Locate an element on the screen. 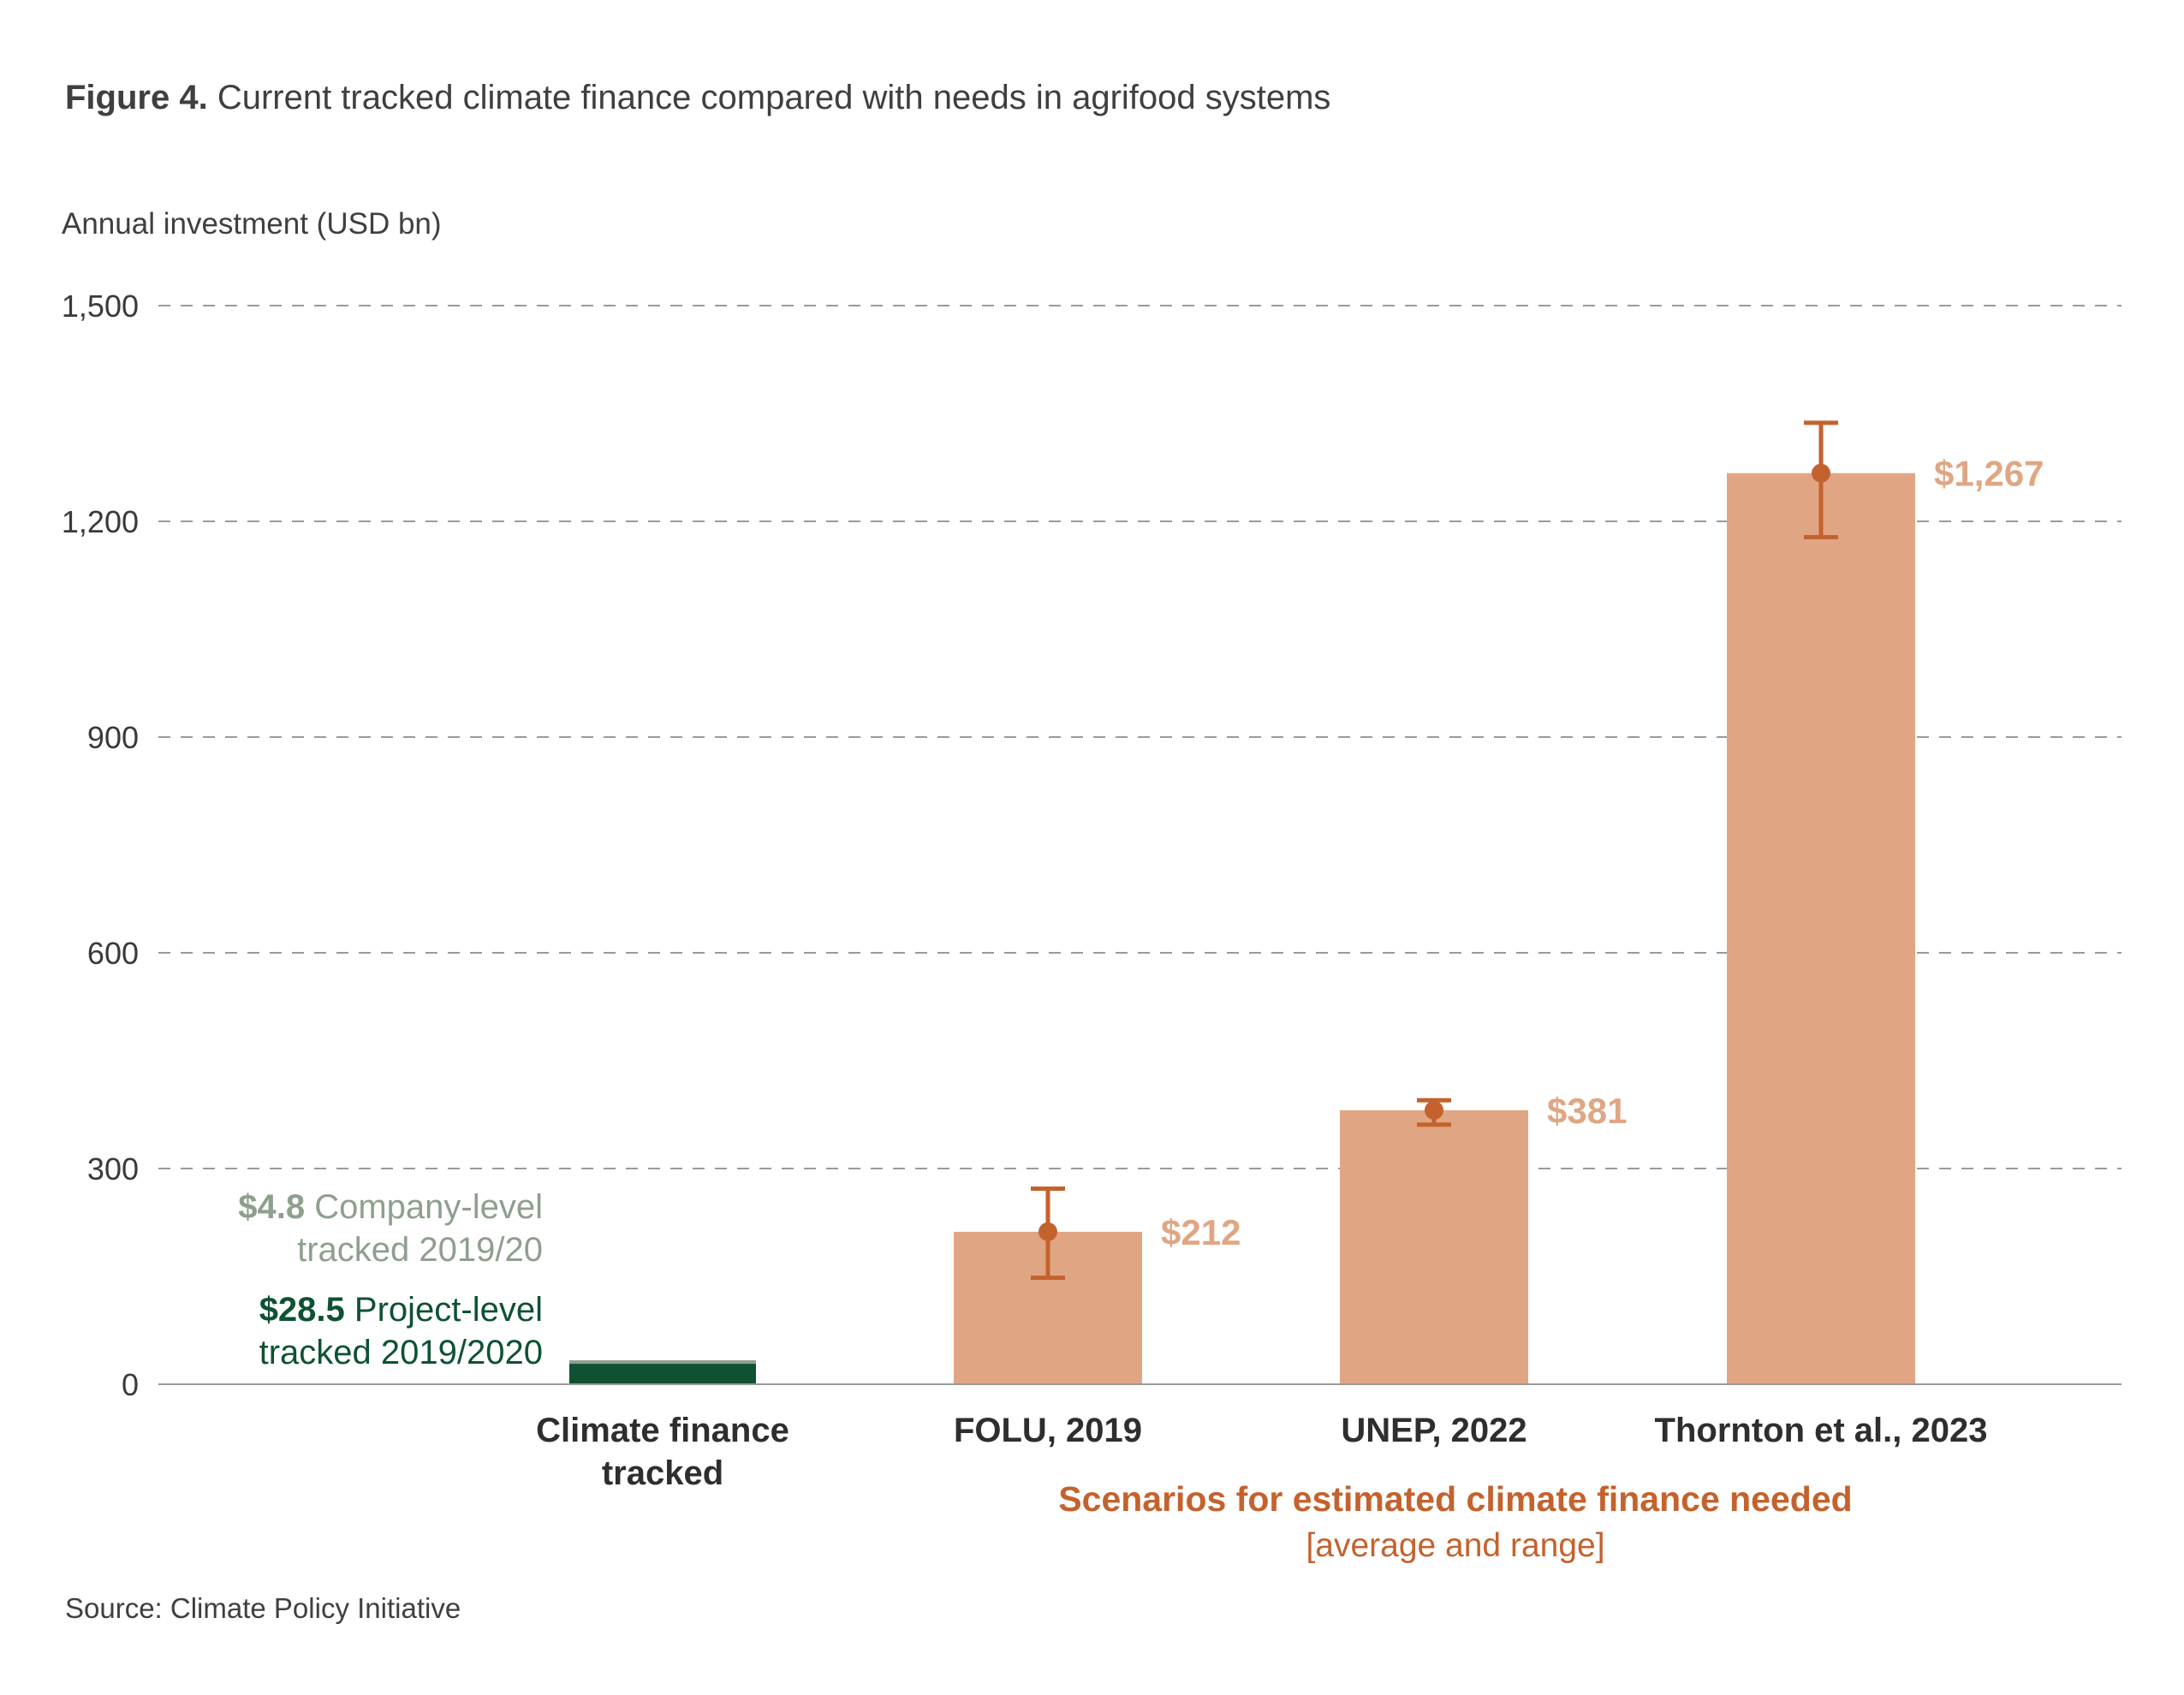 The width and height of the screenshot is (2184, 1695). y-axis-label: Annual investment (USD bn) is located at coordinates (252, 224).